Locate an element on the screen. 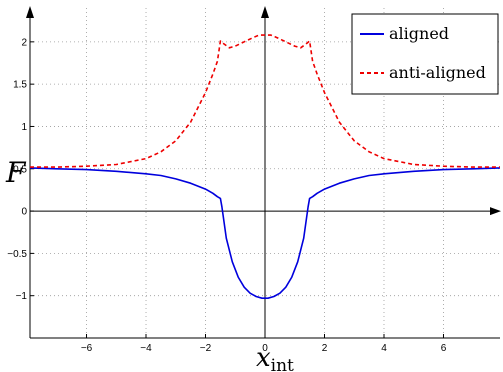  legend-box is located at coordinates (425, 54).